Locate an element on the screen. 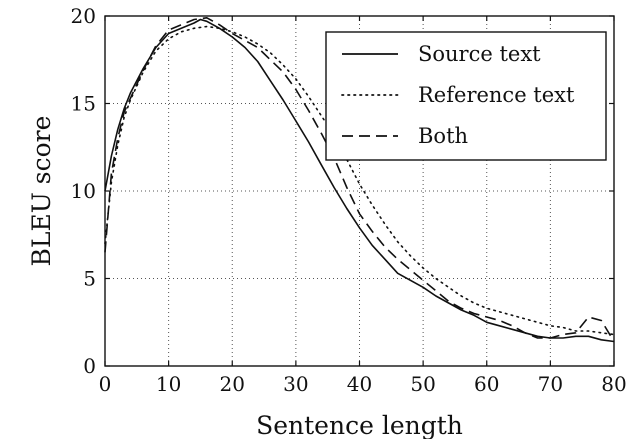  x-tick-label: 10 is located at coordinates (168, 384).